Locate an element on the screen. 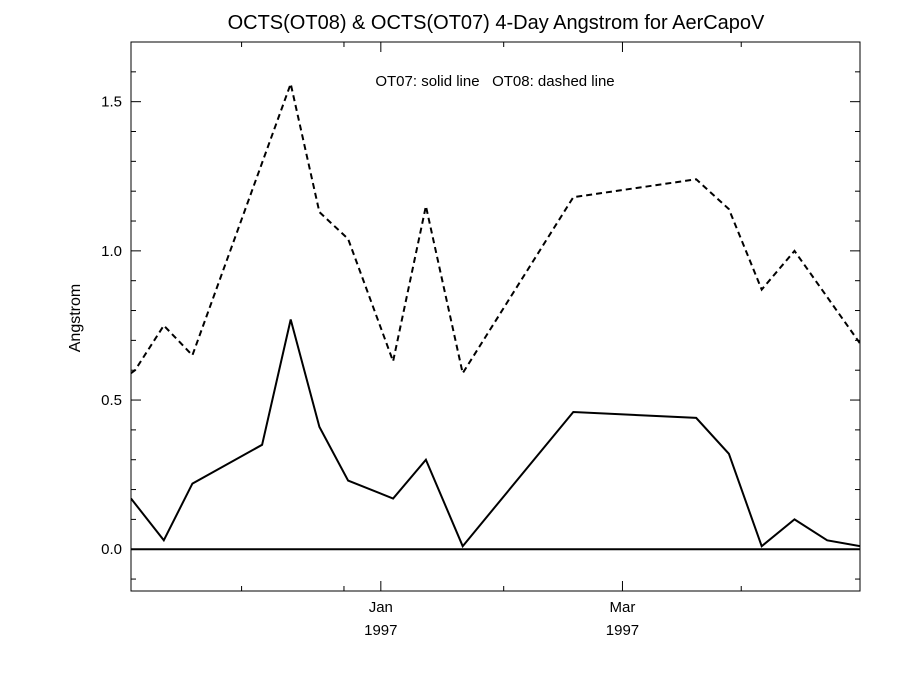  y-tick-label: 1.0 is located at coordinates (111, 251).